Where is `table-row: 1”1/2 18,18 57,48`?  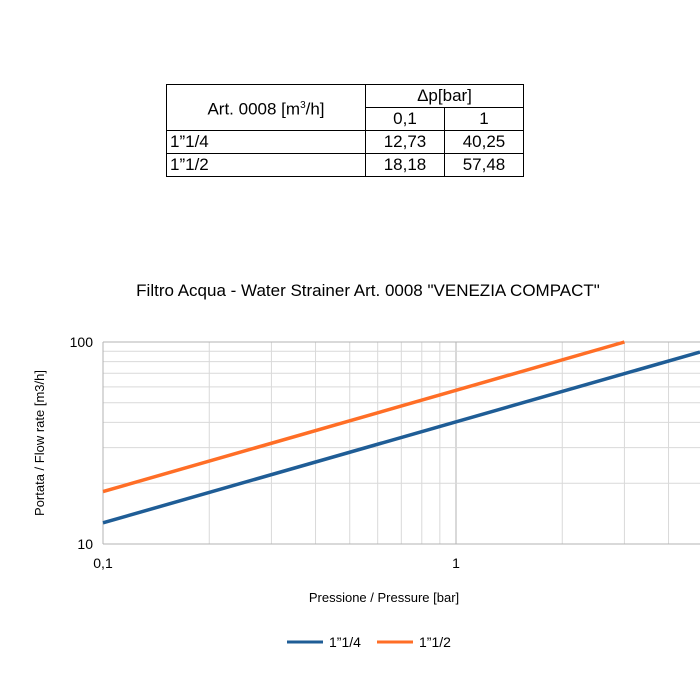 table-row: 1”1/2 18,18 57,48 is located at coordinates (345, 165).